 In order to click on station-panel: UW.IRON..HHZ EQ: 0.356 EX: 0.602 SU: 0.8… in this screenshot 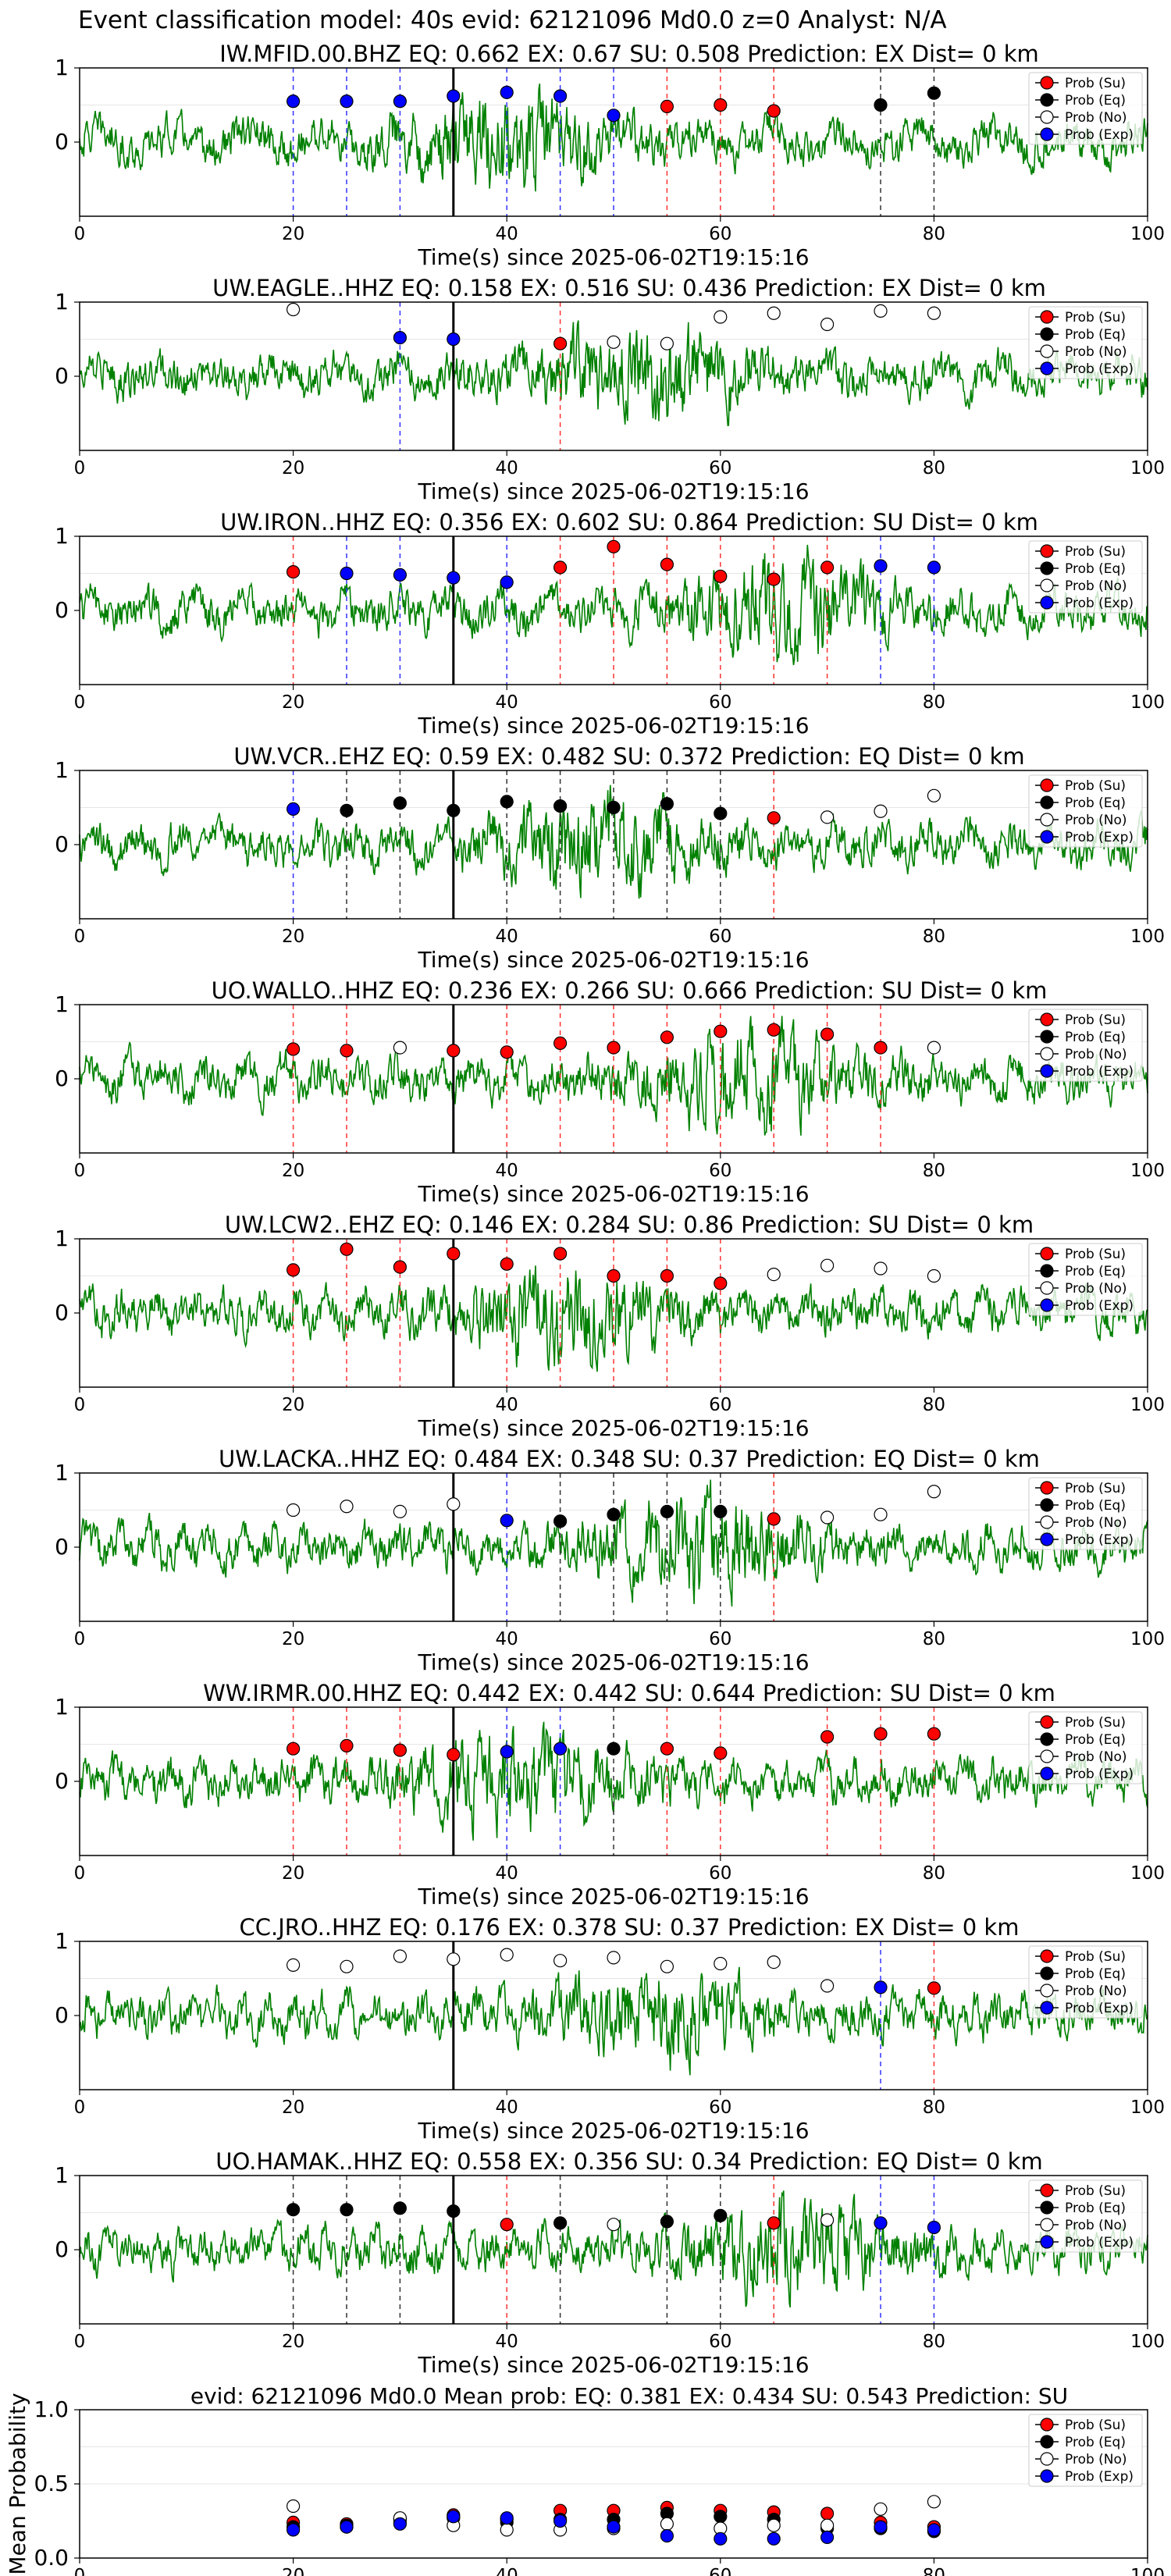, I will do `click(610, 623)`.